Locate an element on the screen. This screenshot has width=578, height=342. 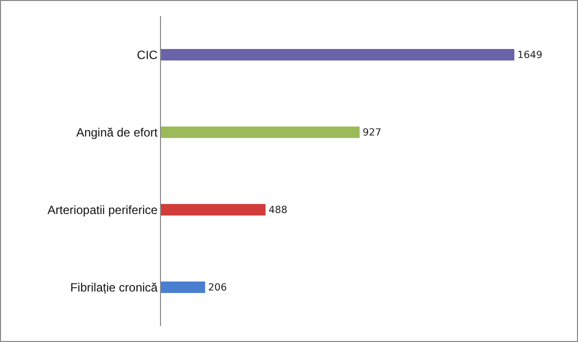
y-tick-label: Arteriopatii periferice is located at coordinates (103, 209).